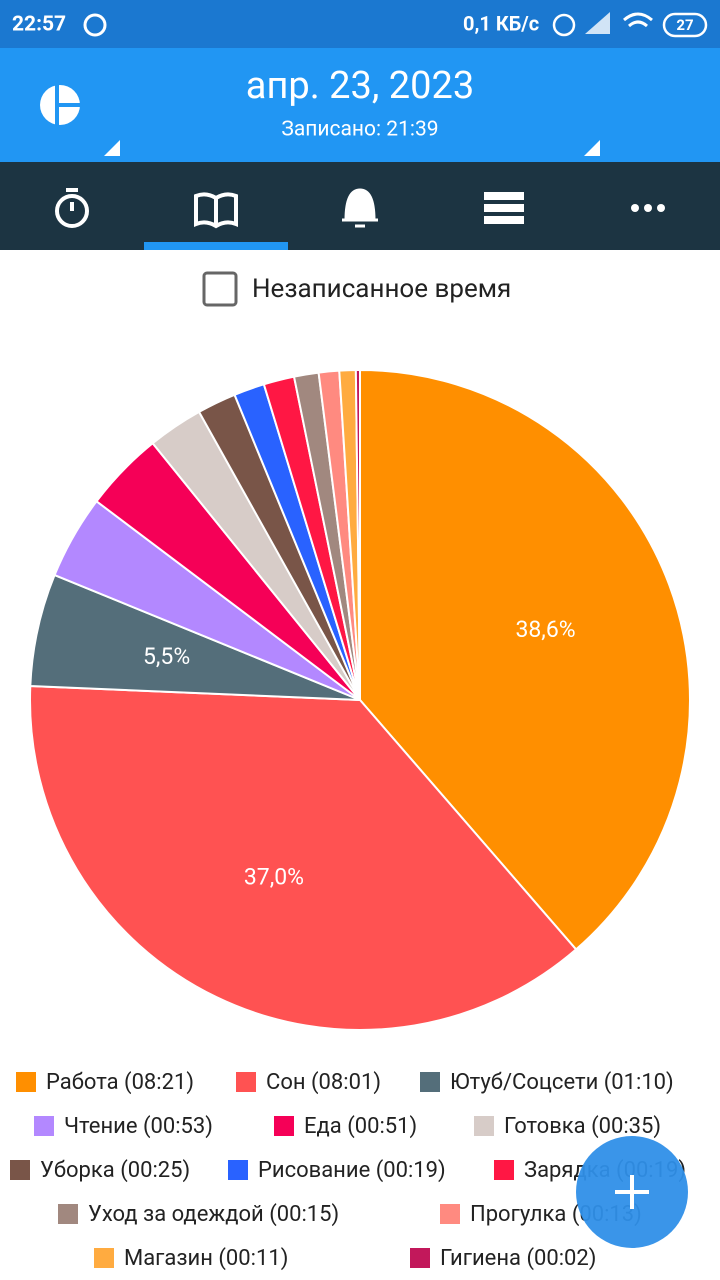 The width and height of the screenshot is (720, 1280). Describe the element at coordinates (357, 534) in the screenshot. I see `pie-slice` at that location.